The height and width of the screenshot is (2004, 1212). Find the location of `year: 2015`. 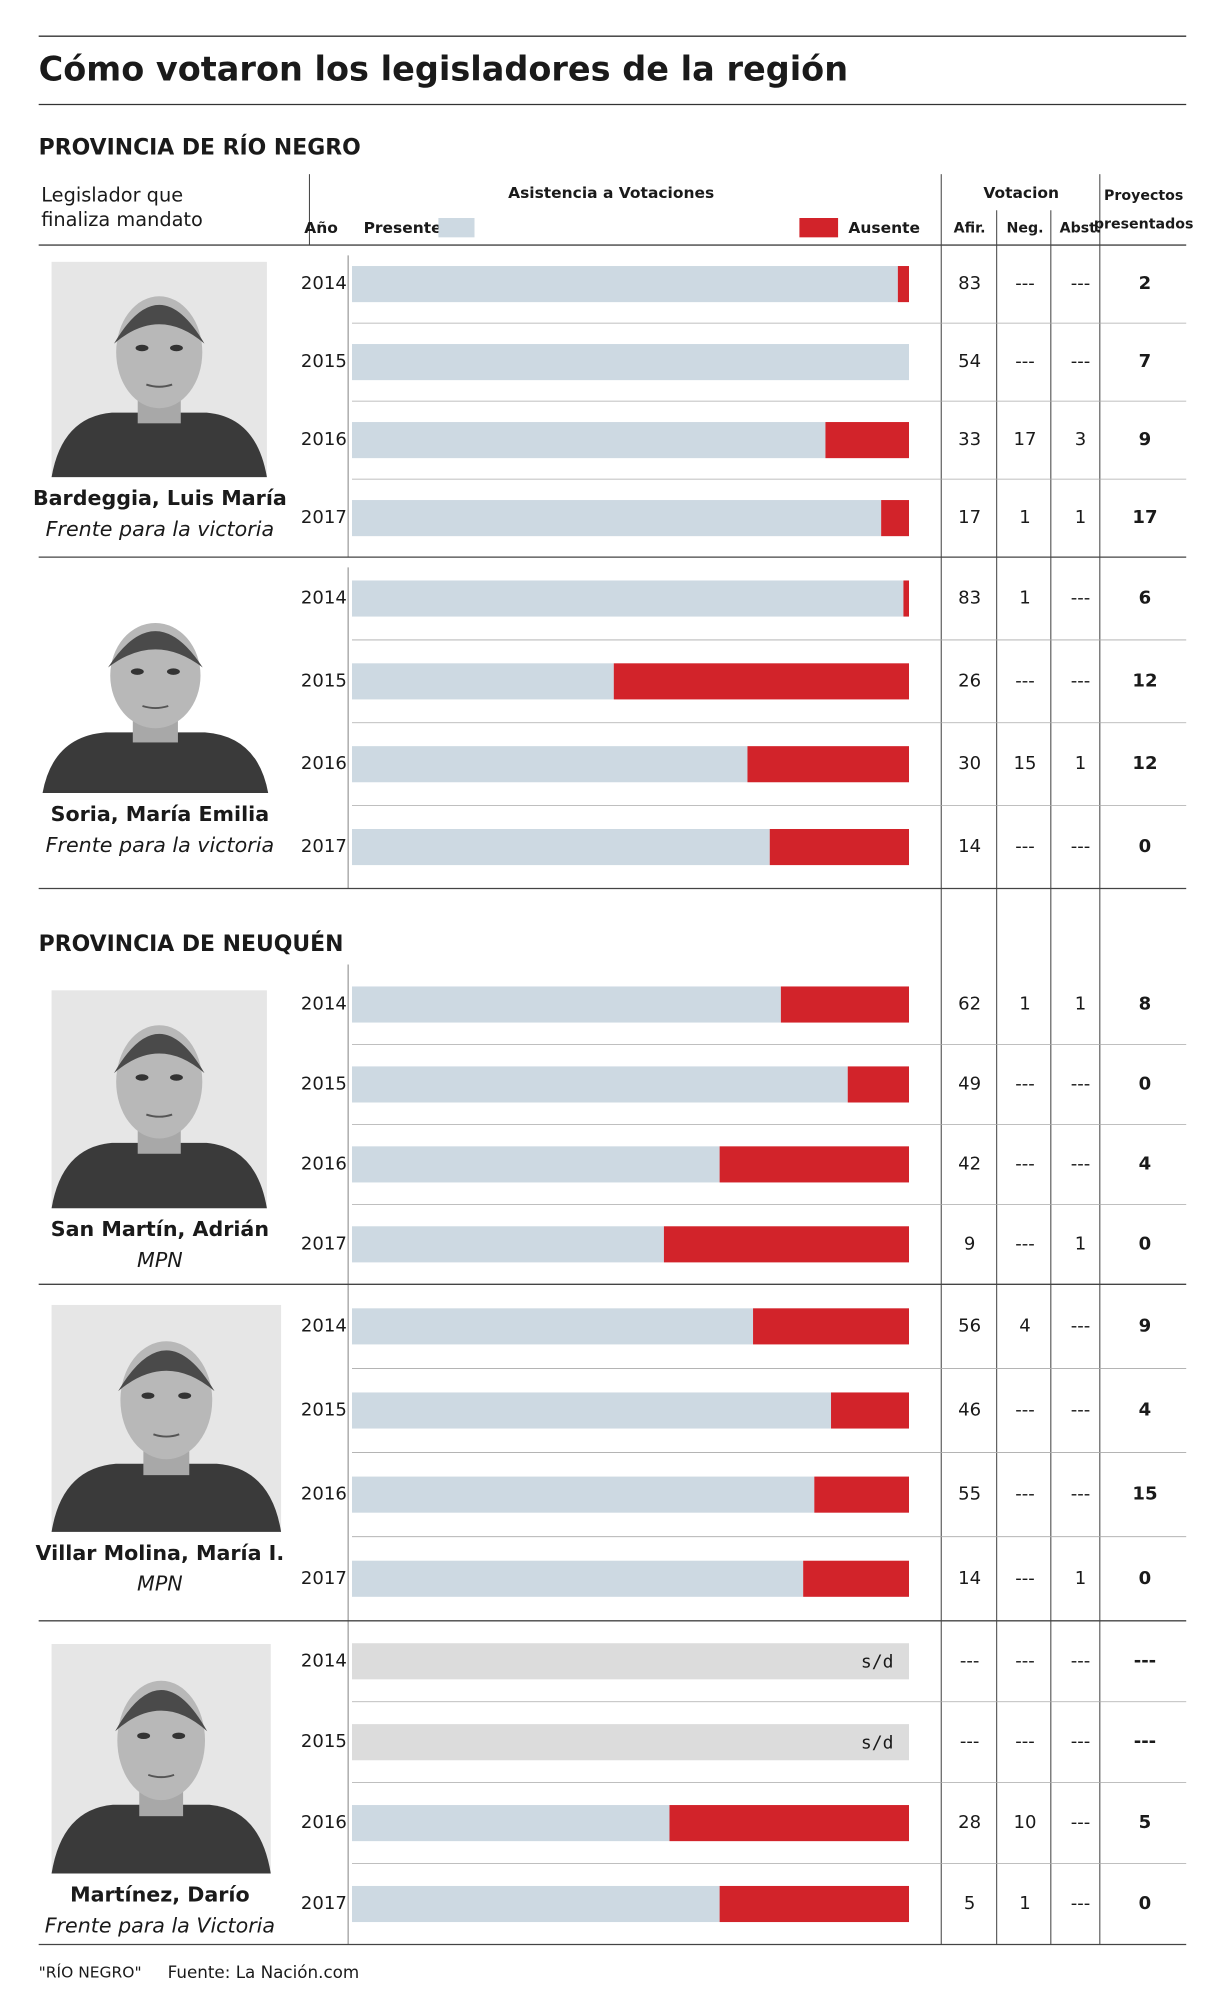

year: 2015 is located at coordinates (324, 1741).